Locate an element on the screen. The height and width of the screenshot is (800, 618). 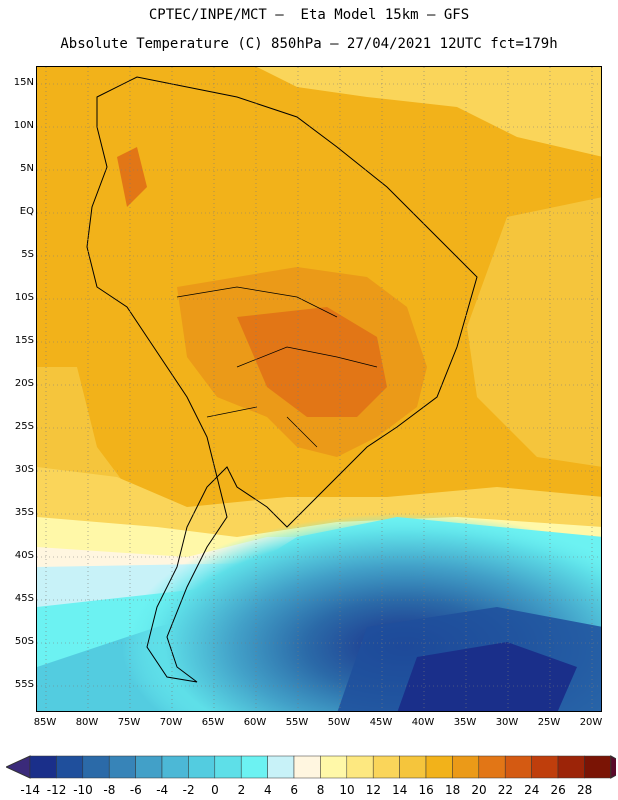
lon-label-65w: 65W is located at coordinates (213, 722).